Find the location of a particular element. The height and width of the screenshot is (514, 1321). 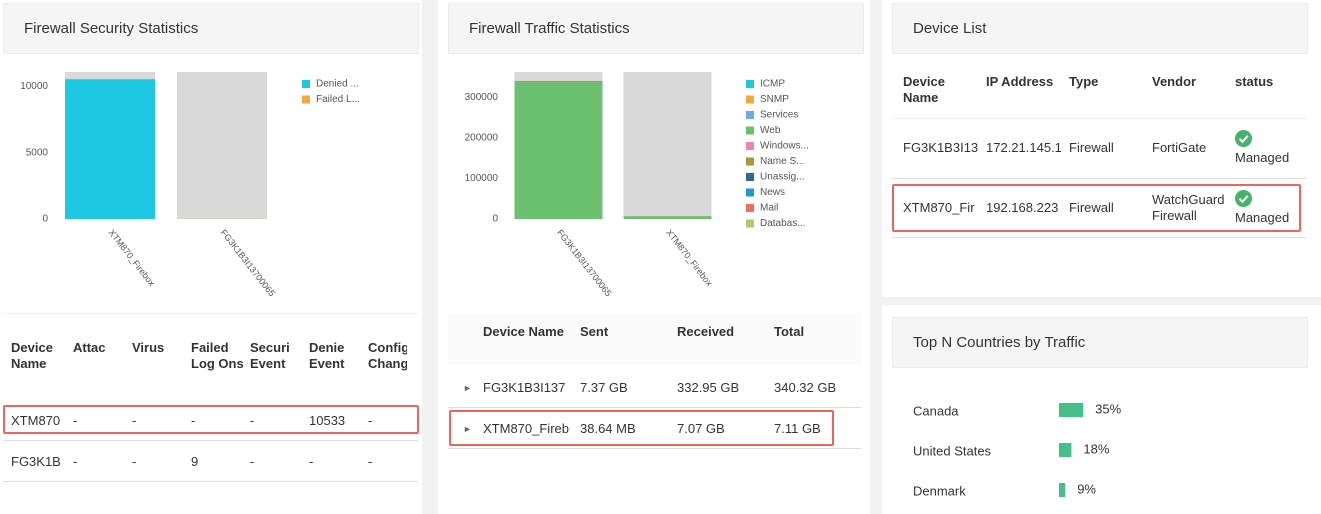

table-cell: 7.11 GB is located at coordinates (797, 428).